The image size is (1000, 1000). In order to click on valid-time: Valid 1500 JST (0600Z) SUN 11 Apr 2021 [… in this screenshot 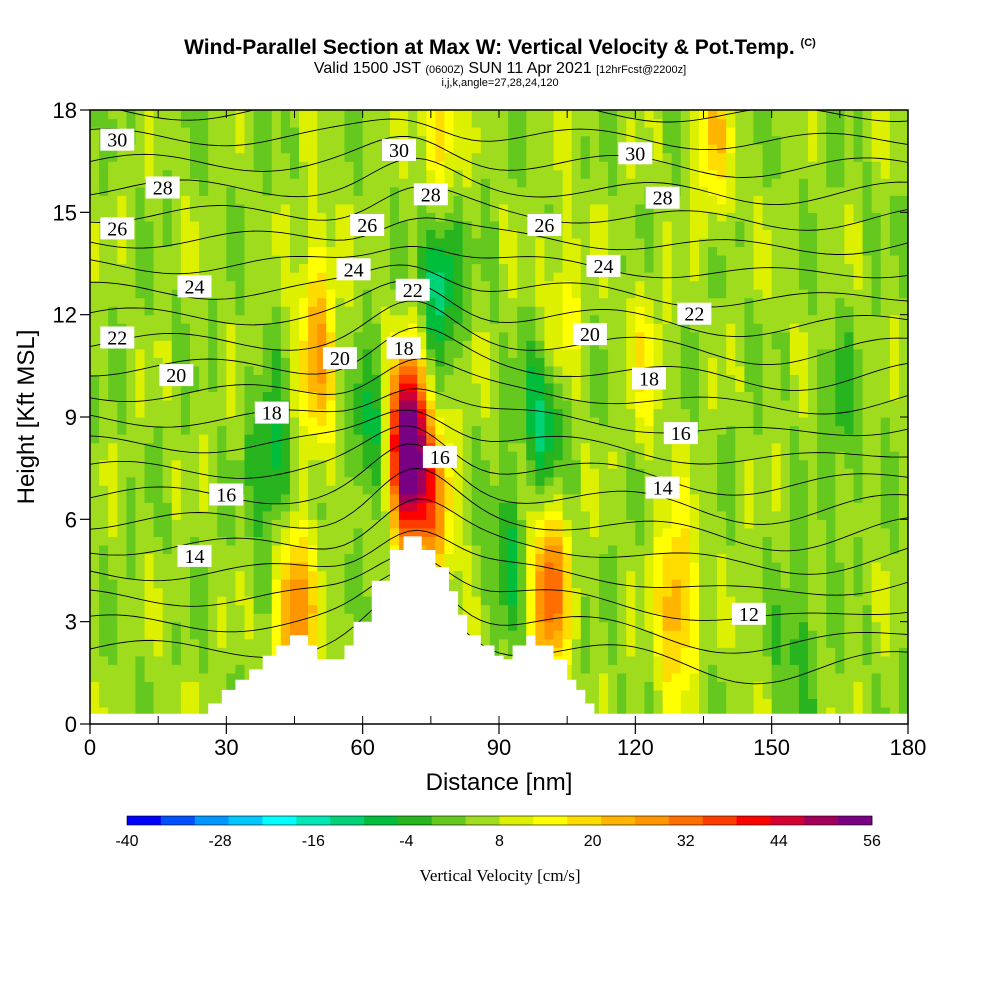, I will do `click(500, 68)`.